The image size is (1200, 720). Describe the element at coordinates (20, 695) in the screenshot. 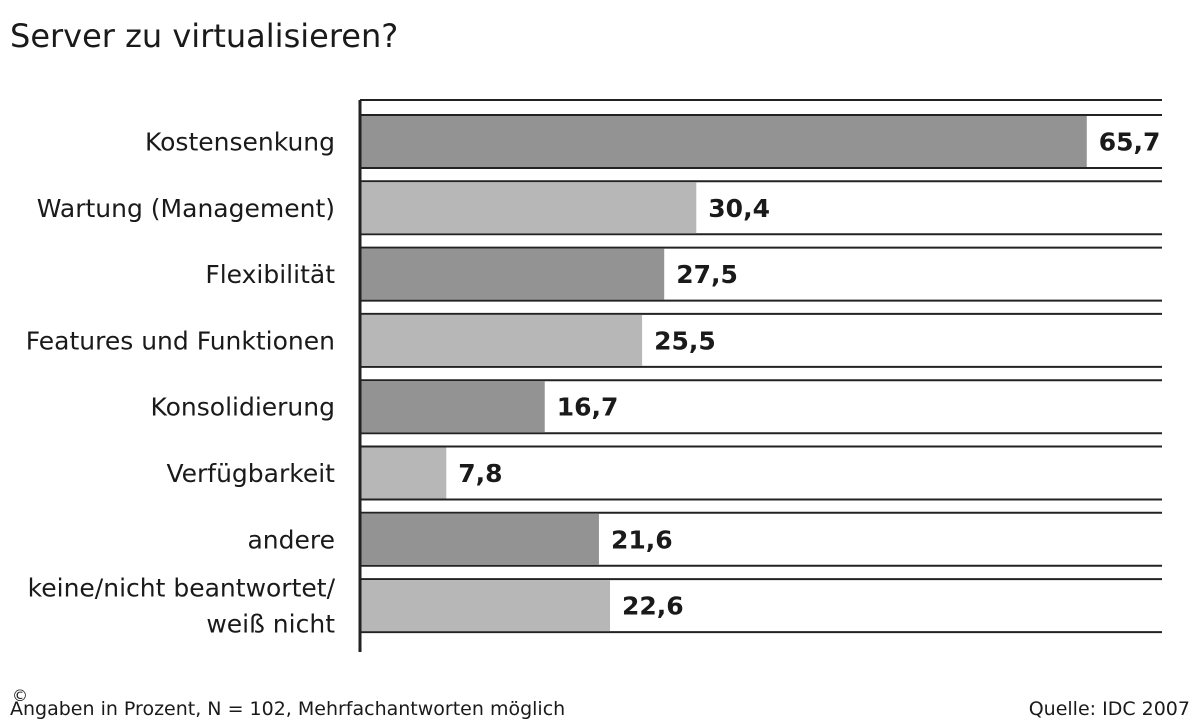

I see `copyright-icon: ©` at that location.